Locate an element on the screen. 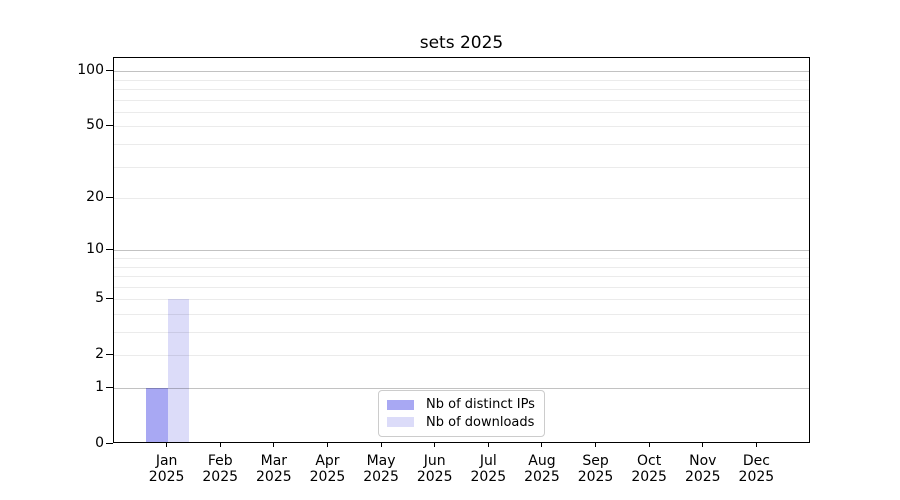 The image size is (900, 500). x-tick-mark-dec is located at coordinates (756, 445).